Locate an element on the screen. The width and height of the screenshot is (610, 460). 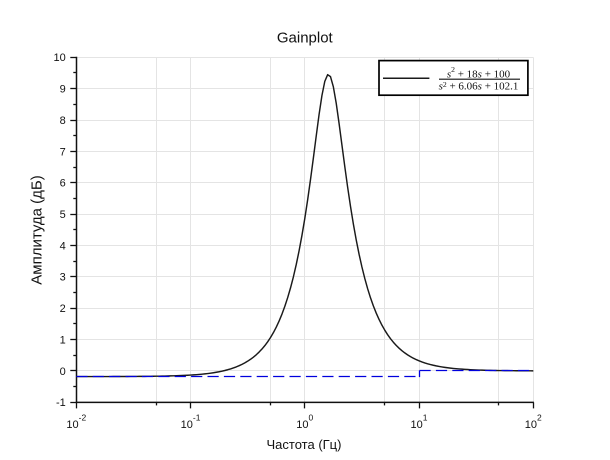
svg-text: 1 is located at coordinates (63, 340).